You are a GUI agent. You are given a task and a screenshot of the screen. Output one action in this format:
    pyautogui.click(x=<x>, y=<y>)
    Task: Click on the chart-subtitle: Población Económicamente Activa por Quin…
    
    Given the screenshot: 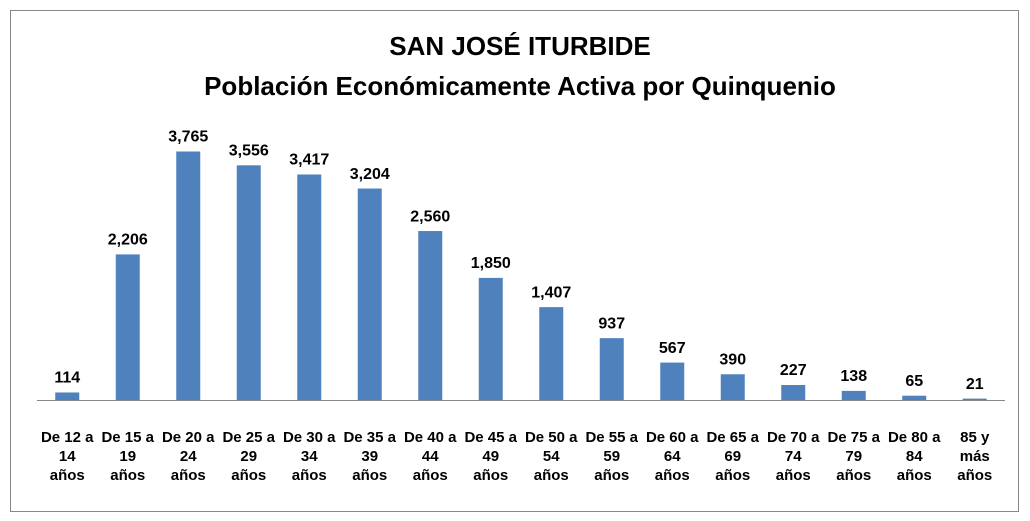 What is the action you would take?
    pyautogui.click(x=520, y=86)
    